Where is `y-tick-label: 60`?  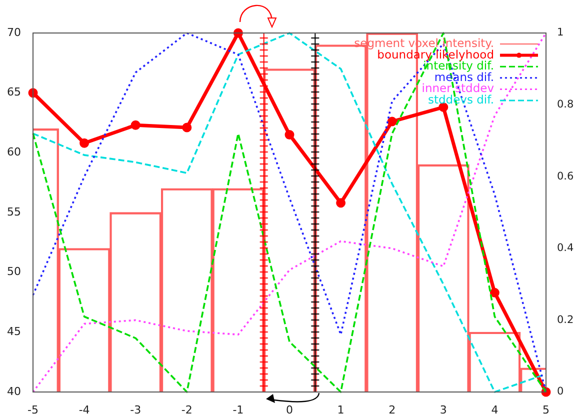 y-tick-label: 60 is located at coordinates (14, 152).